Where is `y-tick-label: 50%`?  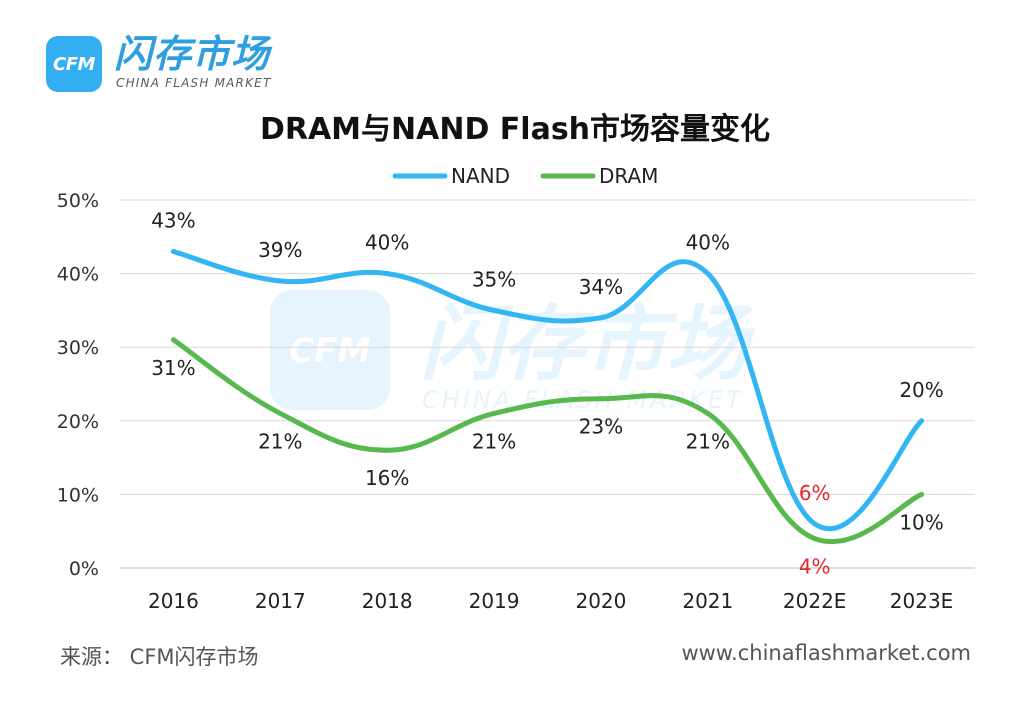
y-tick-label: 50% is located at coordinates (78, 201).